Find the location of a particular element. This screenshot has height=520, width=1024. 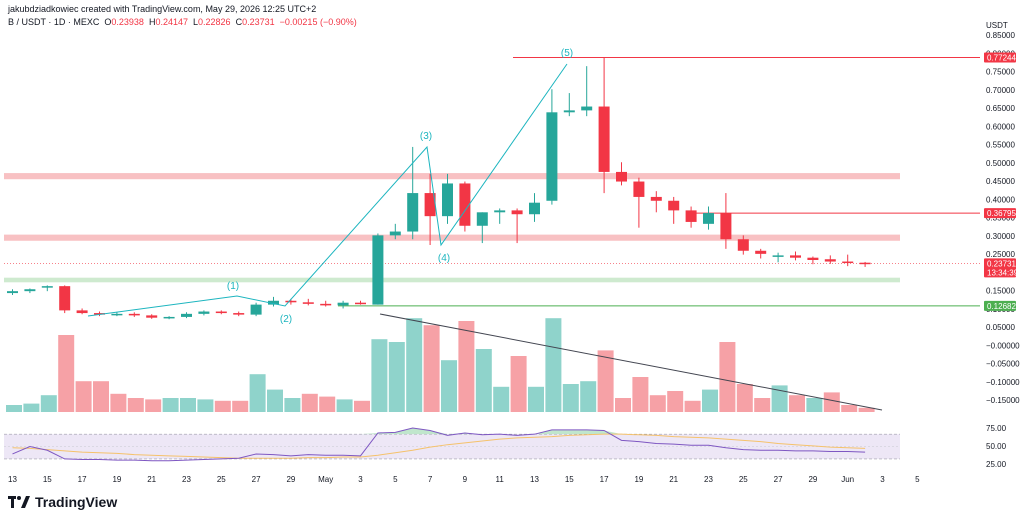

price-tag-low: 0.12682 is located at coordinates (1001, 306).